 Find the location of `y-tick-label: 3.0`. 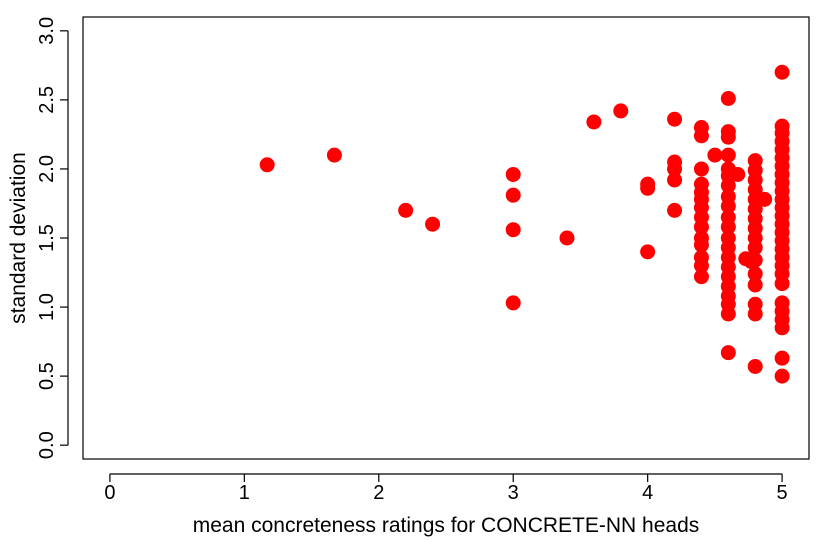

y-tick-label: 3.0 is located at coordinates (47, 31).